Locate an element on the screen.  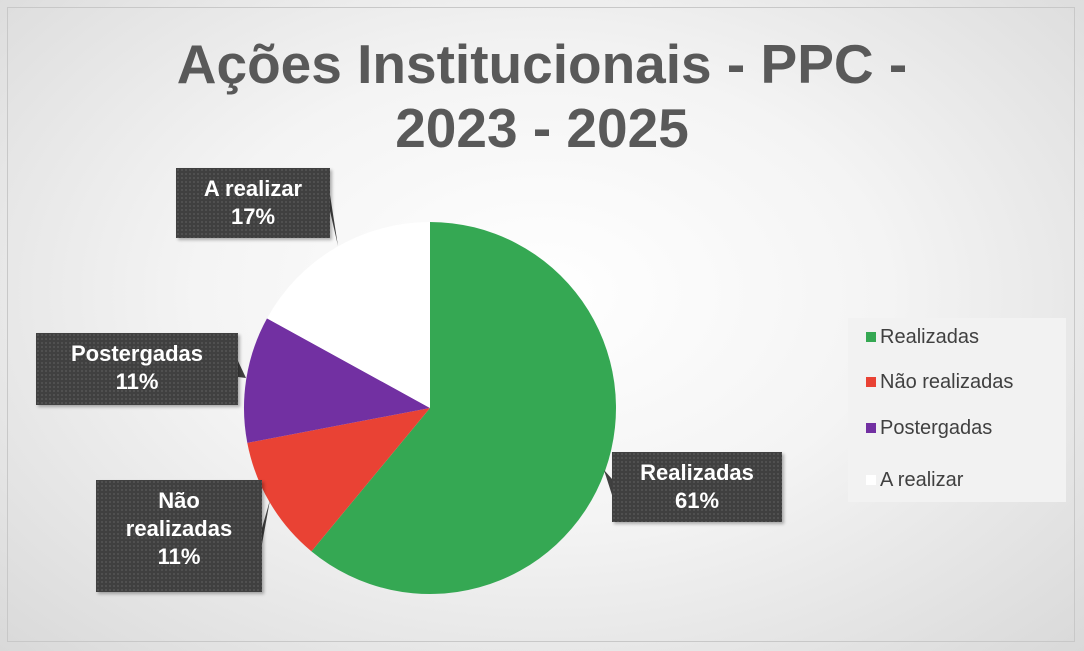
label-category: Não realizadas is located at coordinates (179, 514).